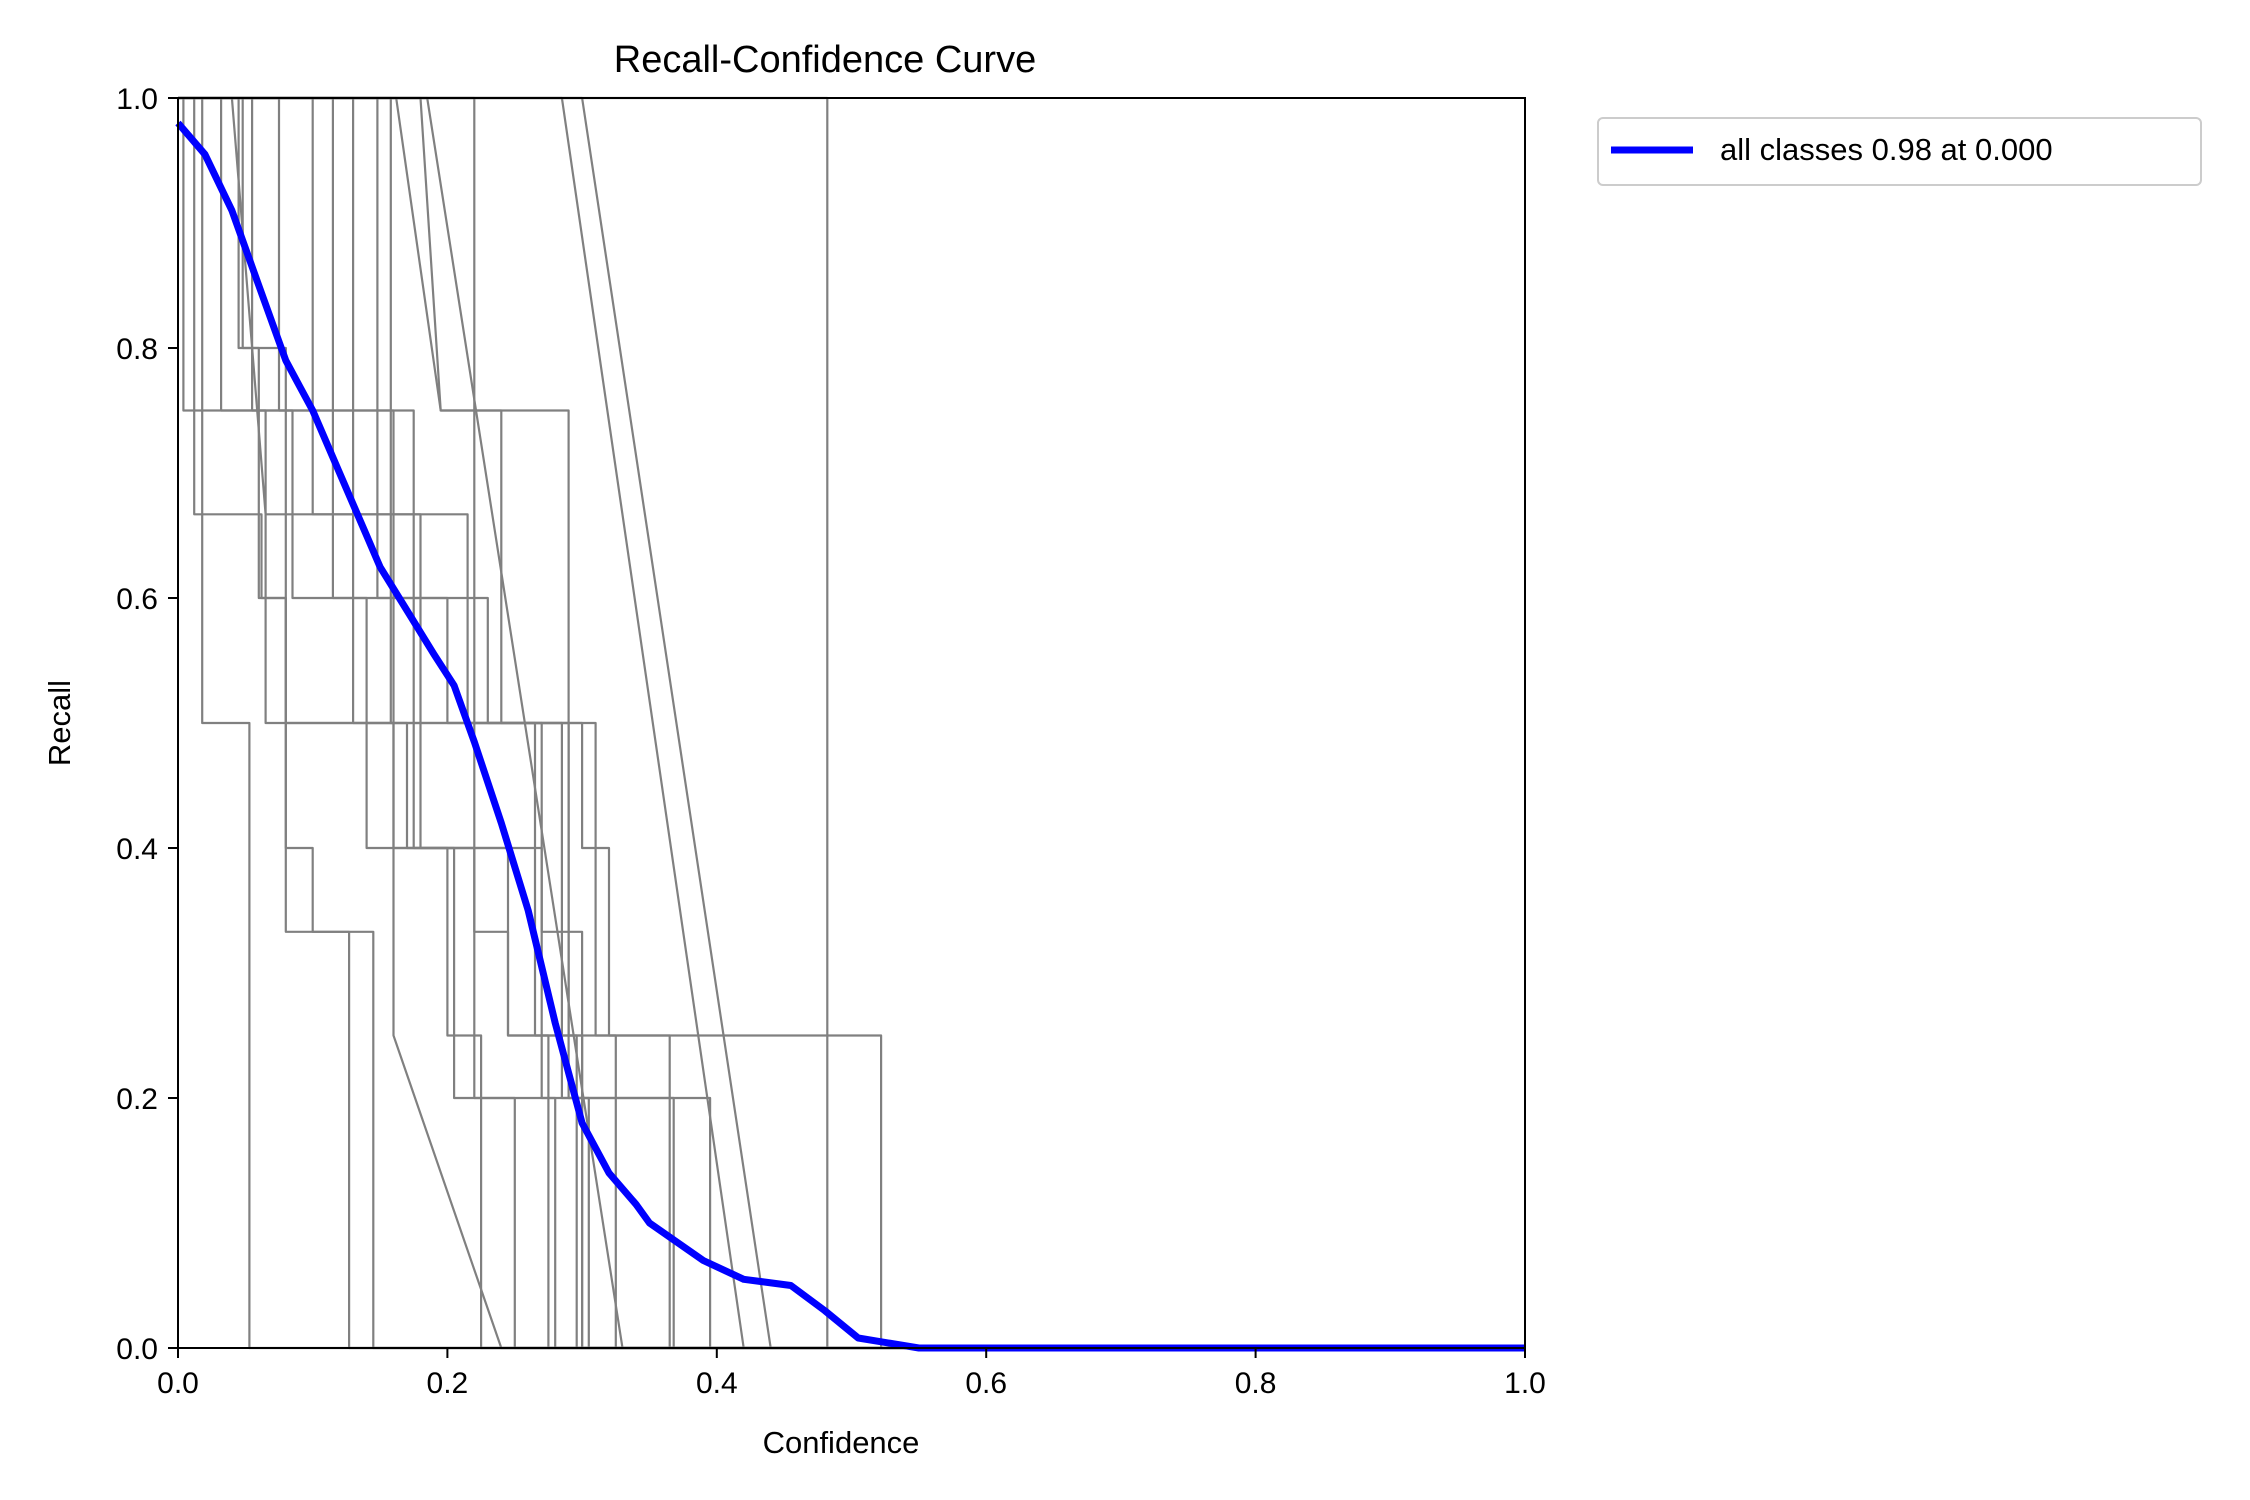 The image size is (2250, 1500). I want to click on x-tick-label: 0.2, so click(448, 1383).